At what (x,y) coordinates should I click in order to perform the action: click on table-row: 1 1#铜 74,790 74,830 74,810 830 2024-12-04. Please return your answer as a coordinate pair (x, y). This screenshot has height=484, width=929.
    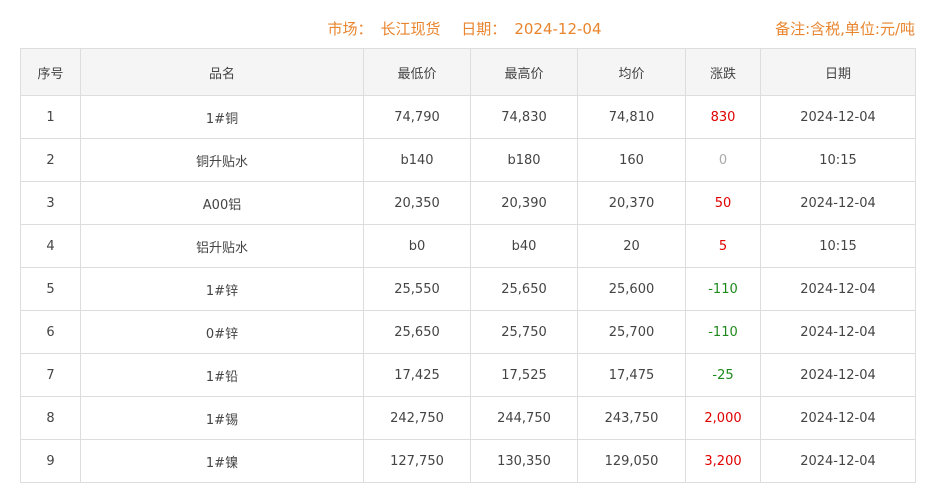
    Looking at the image, I should click on (468, 117).